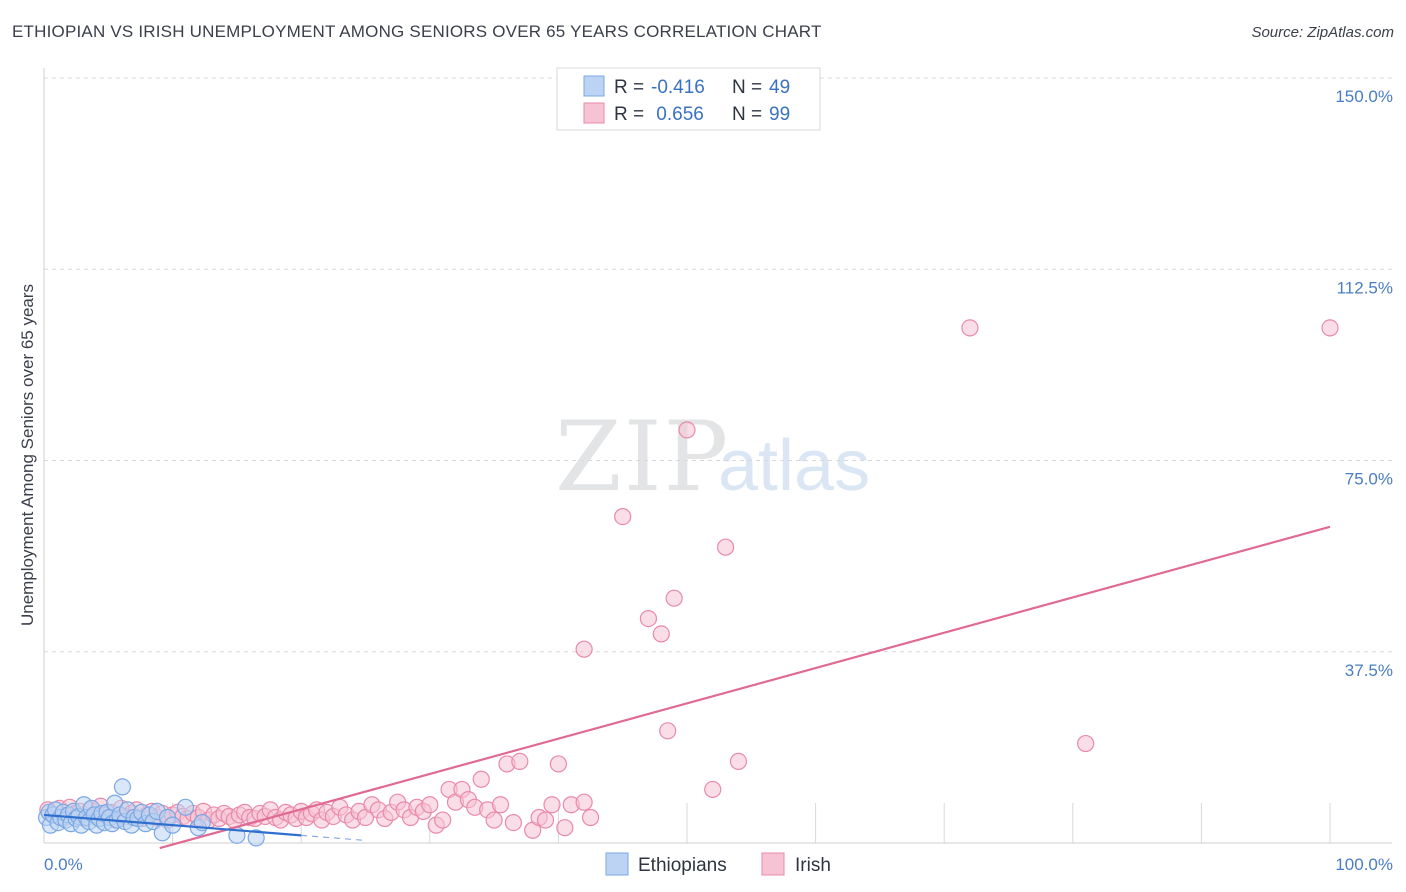  I want to click on ethiopians-r-value: -0.416, so click(678, 87).